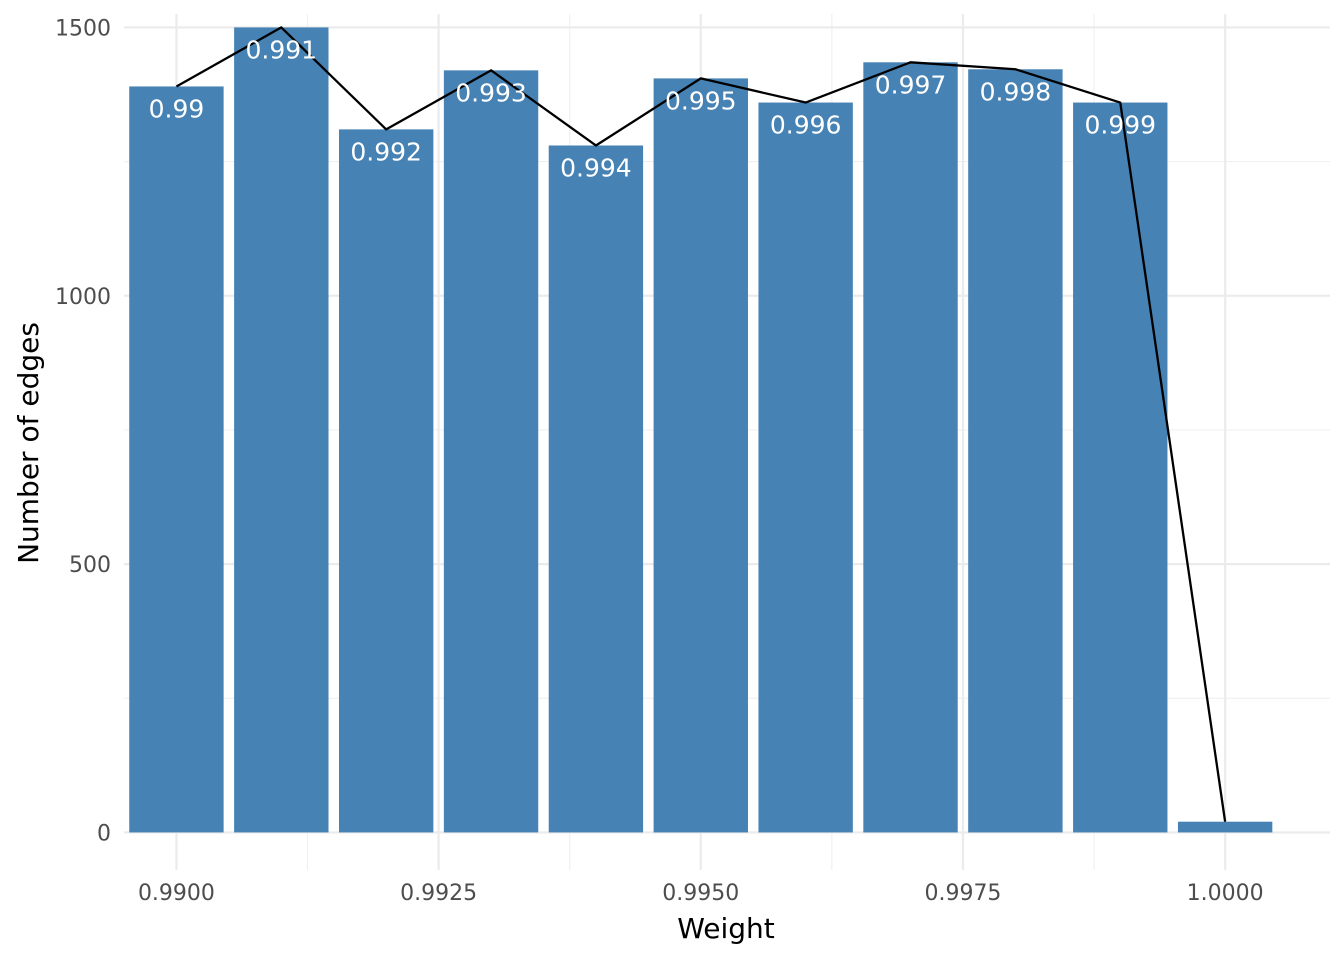  What do you see at coordinates (282, 49) in the screenshot?
I see `bar-label: 0.991` at bounding box center [282, 49].